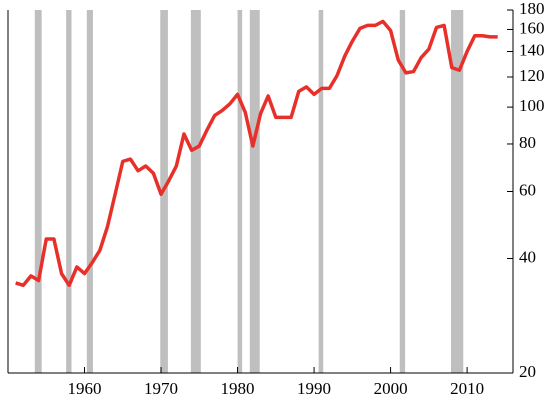 The image size is (559, 404). What do you see at coordinates (527, 142) in the screenshot?
I see `y-tick-label: 80` at bounding box center [527, 142].